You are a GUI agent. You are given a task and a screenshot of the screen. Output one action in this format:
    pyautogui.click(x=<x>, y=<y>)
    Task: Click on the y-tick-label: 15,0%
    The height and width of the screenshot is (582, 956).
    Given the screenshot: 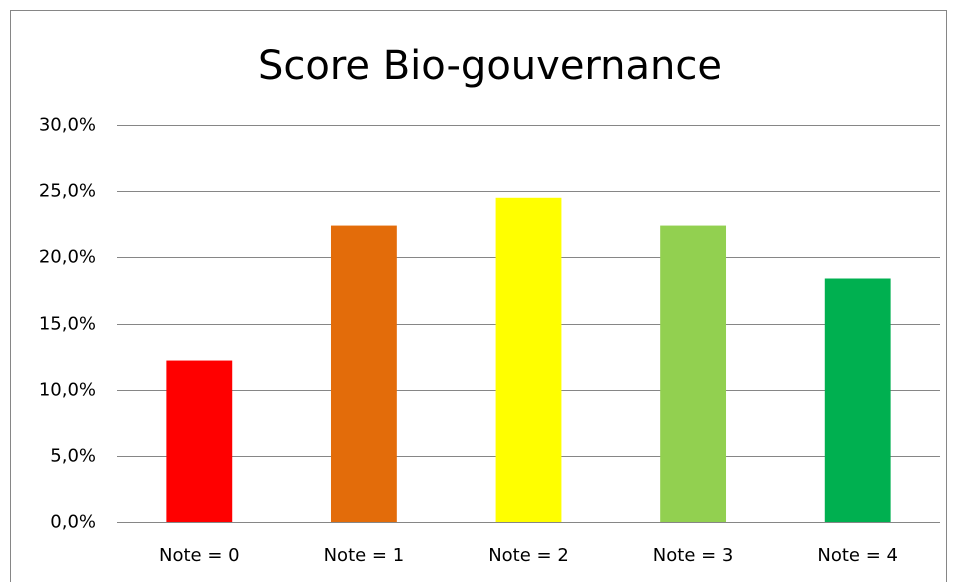 What is the action you would take?
    pyautogui.click(x=67, y=324)
    